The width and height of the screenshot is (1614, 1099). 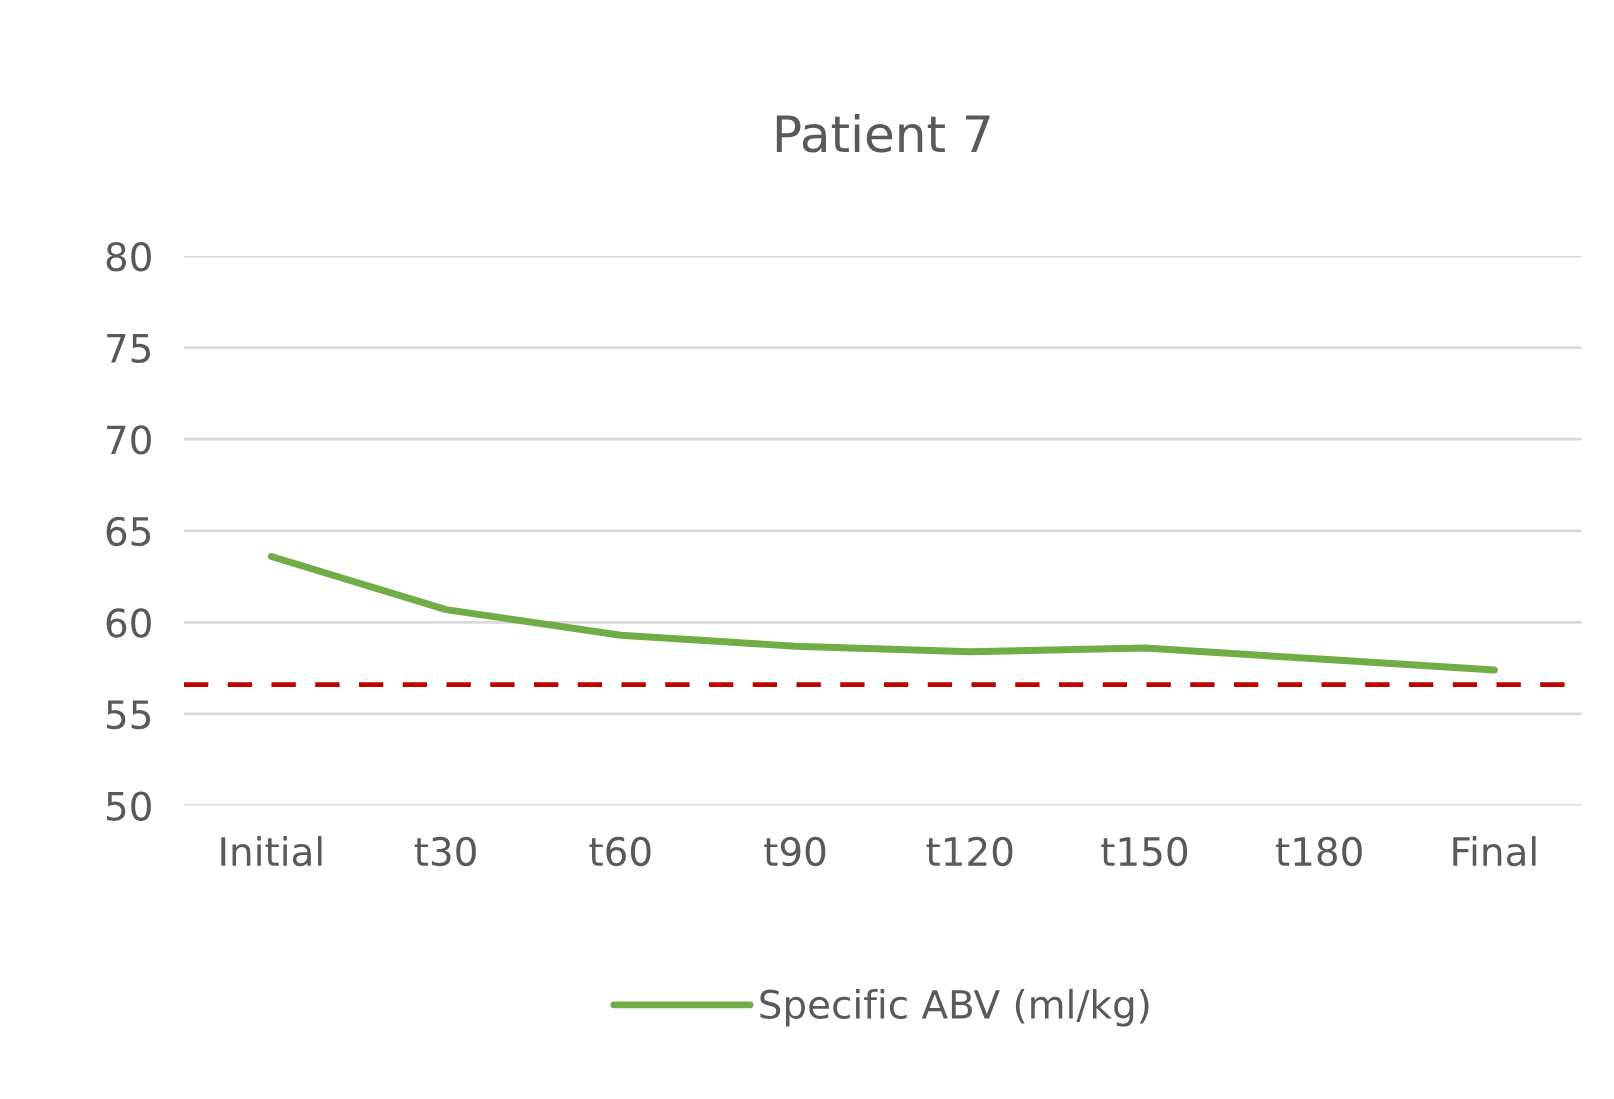 What do you see at coordinates (969, 851) in the screenshot?
I see `x-tick-label: t120` at bounding box center [969, 851].